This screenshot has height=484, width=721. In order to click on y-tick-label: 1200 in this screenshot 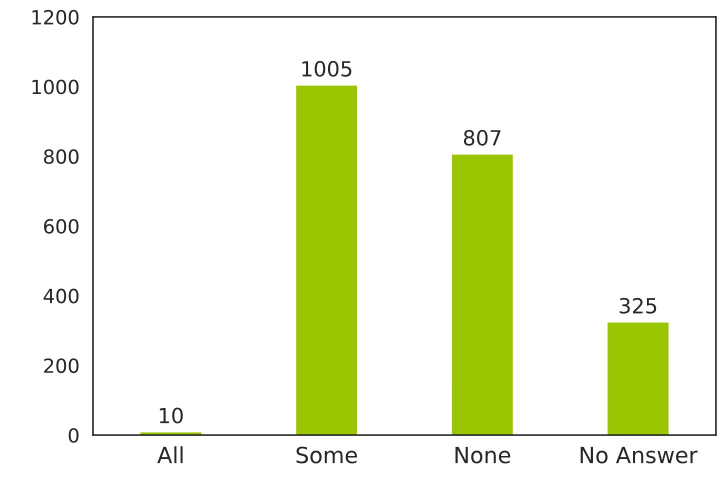, I will do `click(55, 17)`.